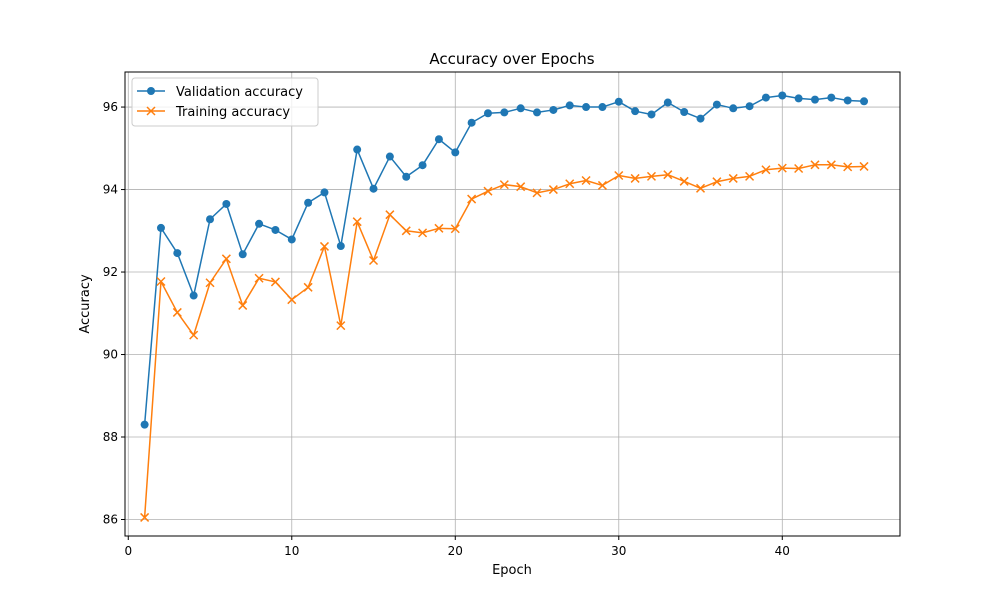 This screenshot has height=600, width=1000. What do you see at coordinates (511, 59) in the screenshot?
I see `chart-title: Accuracy over Epochs` at bounding box center [511, 59].